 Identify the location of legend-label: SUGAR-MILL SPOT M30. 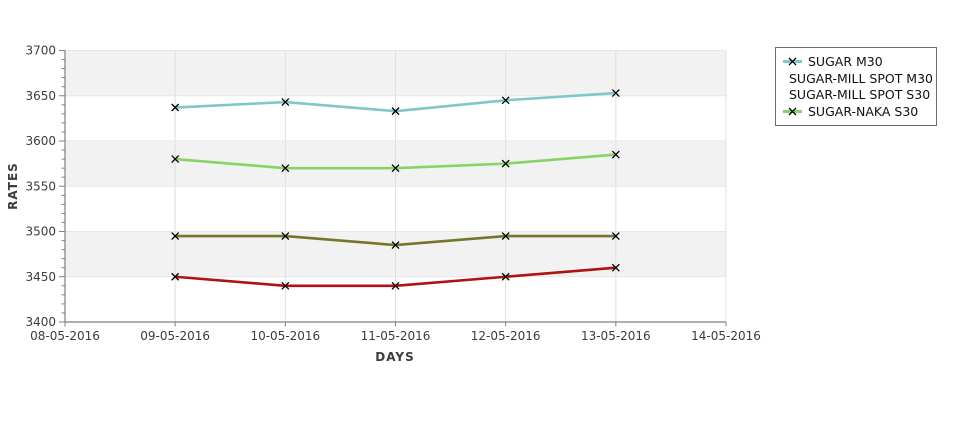
(861, 78).